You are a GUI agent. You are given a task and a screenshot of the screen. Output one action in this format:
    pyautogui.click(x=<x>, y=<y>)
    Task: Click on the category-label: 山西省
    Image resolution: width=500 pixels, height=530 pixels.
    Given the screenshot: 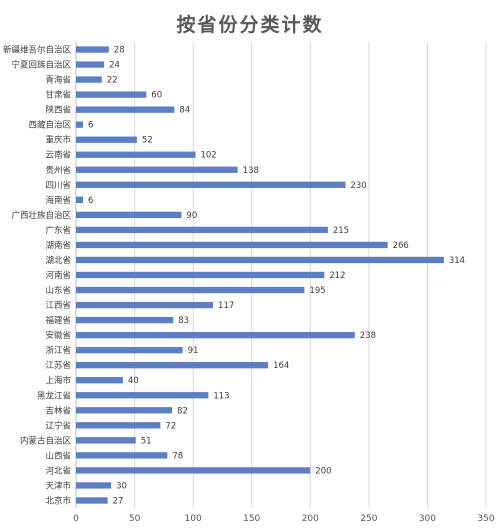 What is the action you would take?
    pyautogui.click(x=58, y=455)
    